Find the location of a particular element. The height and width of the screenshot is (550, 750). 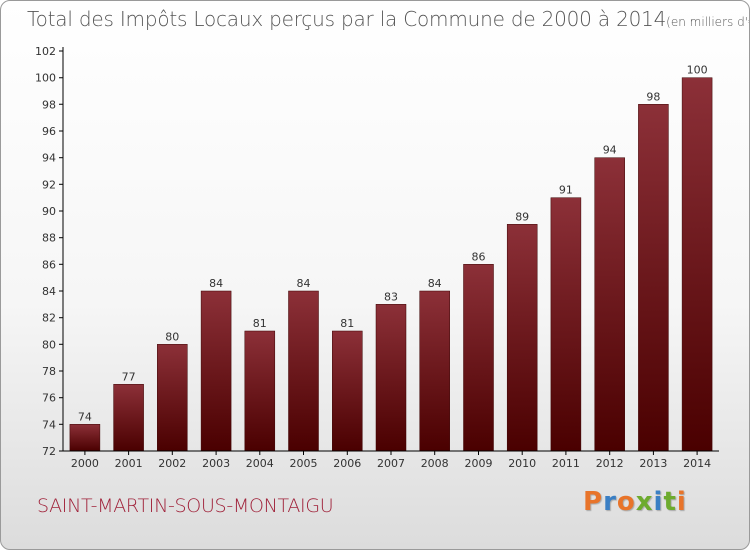

bar-2014 is located at coordinates (697, 264).